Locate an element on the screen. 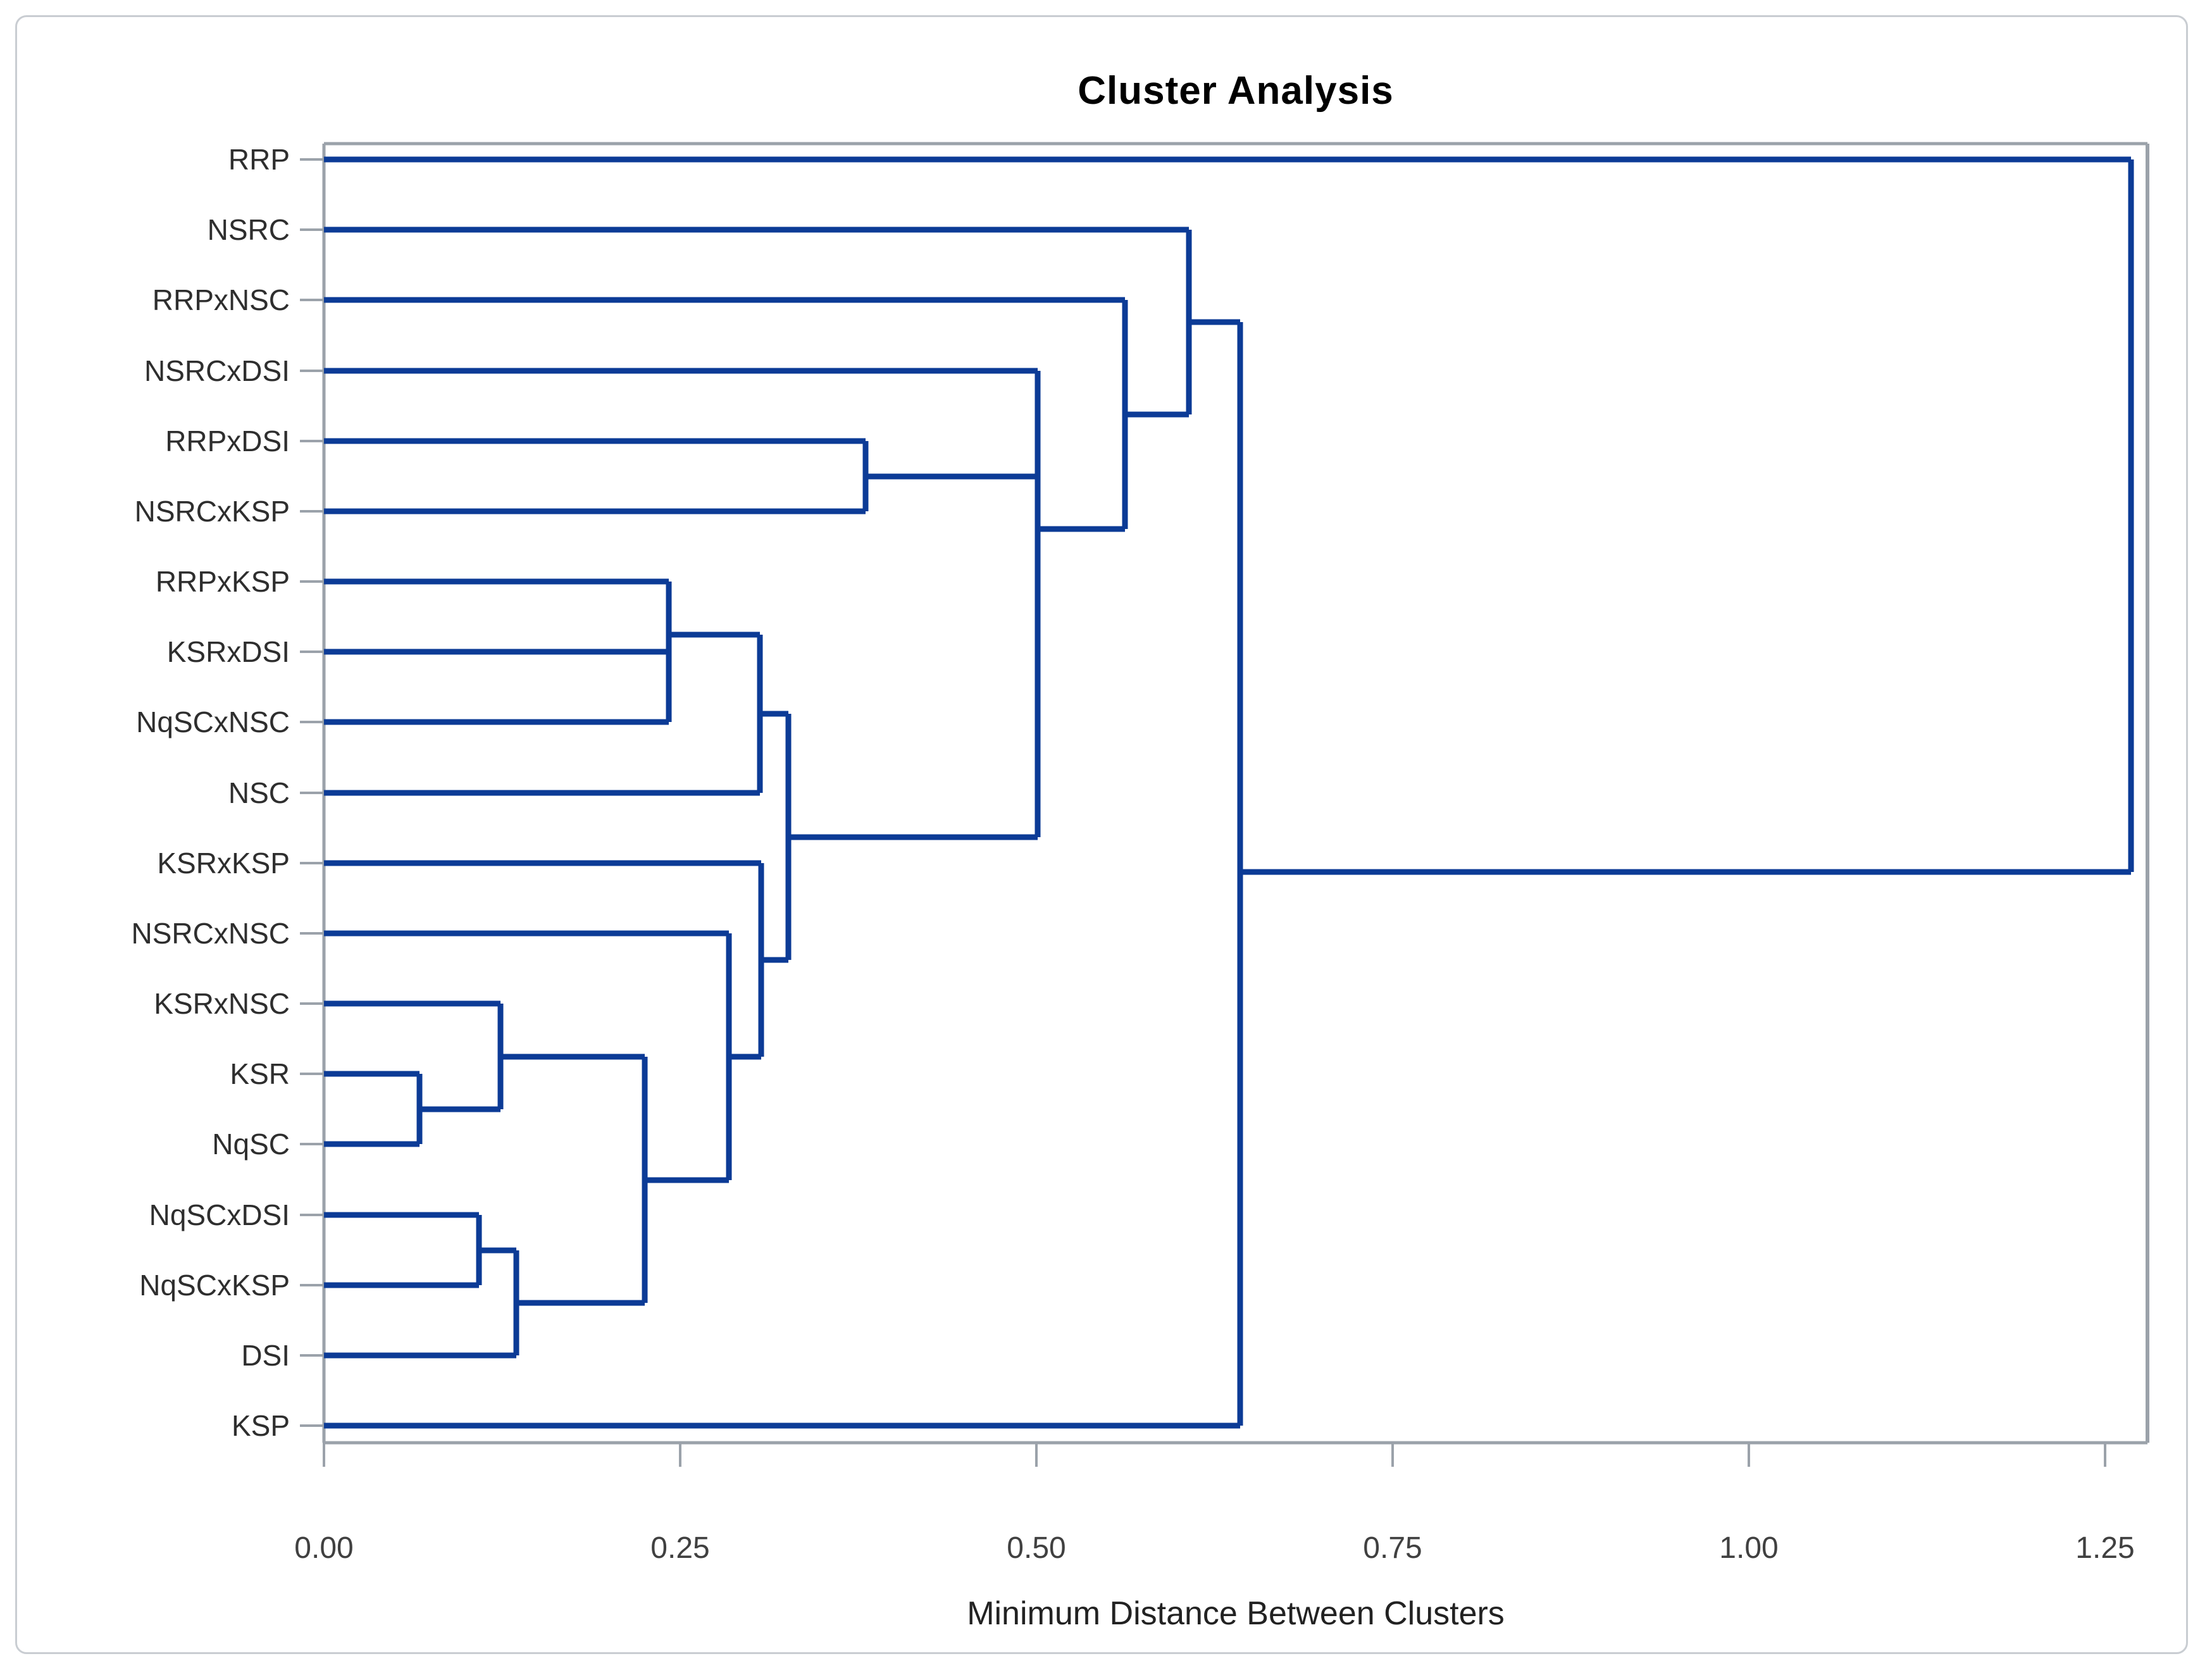 This screenshot has height=1668, width=2212. leaf-label: NqSCxKSP is located at coordinates (214, 1285).